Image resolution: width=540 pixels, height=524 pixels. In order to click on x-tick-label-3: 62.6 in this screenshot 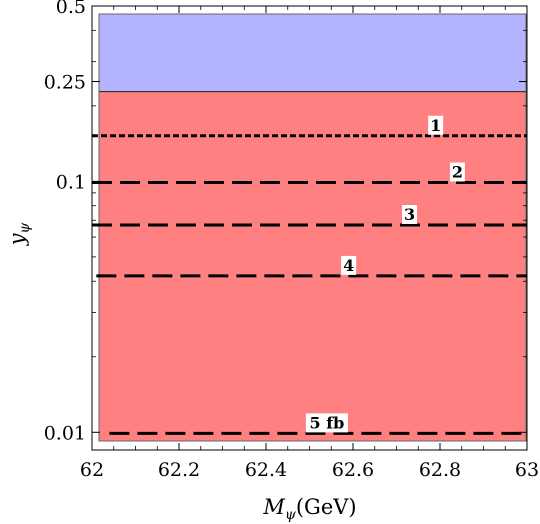, I will do `click(353, 470)`.